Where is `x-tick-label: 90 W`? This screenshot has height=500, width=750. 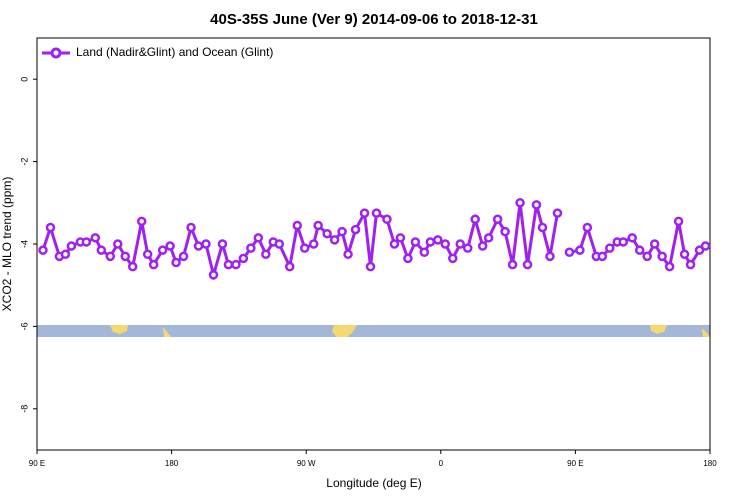 x-tick-label: 90 W is located at coordinates (306, 463).